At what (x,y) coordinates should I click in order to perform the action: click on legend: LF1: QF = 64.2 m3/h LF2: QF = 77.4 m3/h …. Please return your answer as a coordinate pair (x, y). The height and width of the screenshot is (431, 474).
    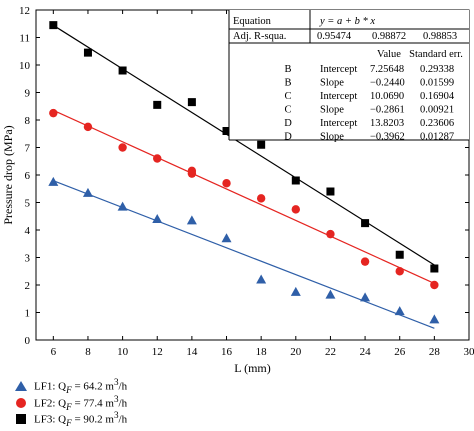
    Looking at the image, I should click on (70, 403).